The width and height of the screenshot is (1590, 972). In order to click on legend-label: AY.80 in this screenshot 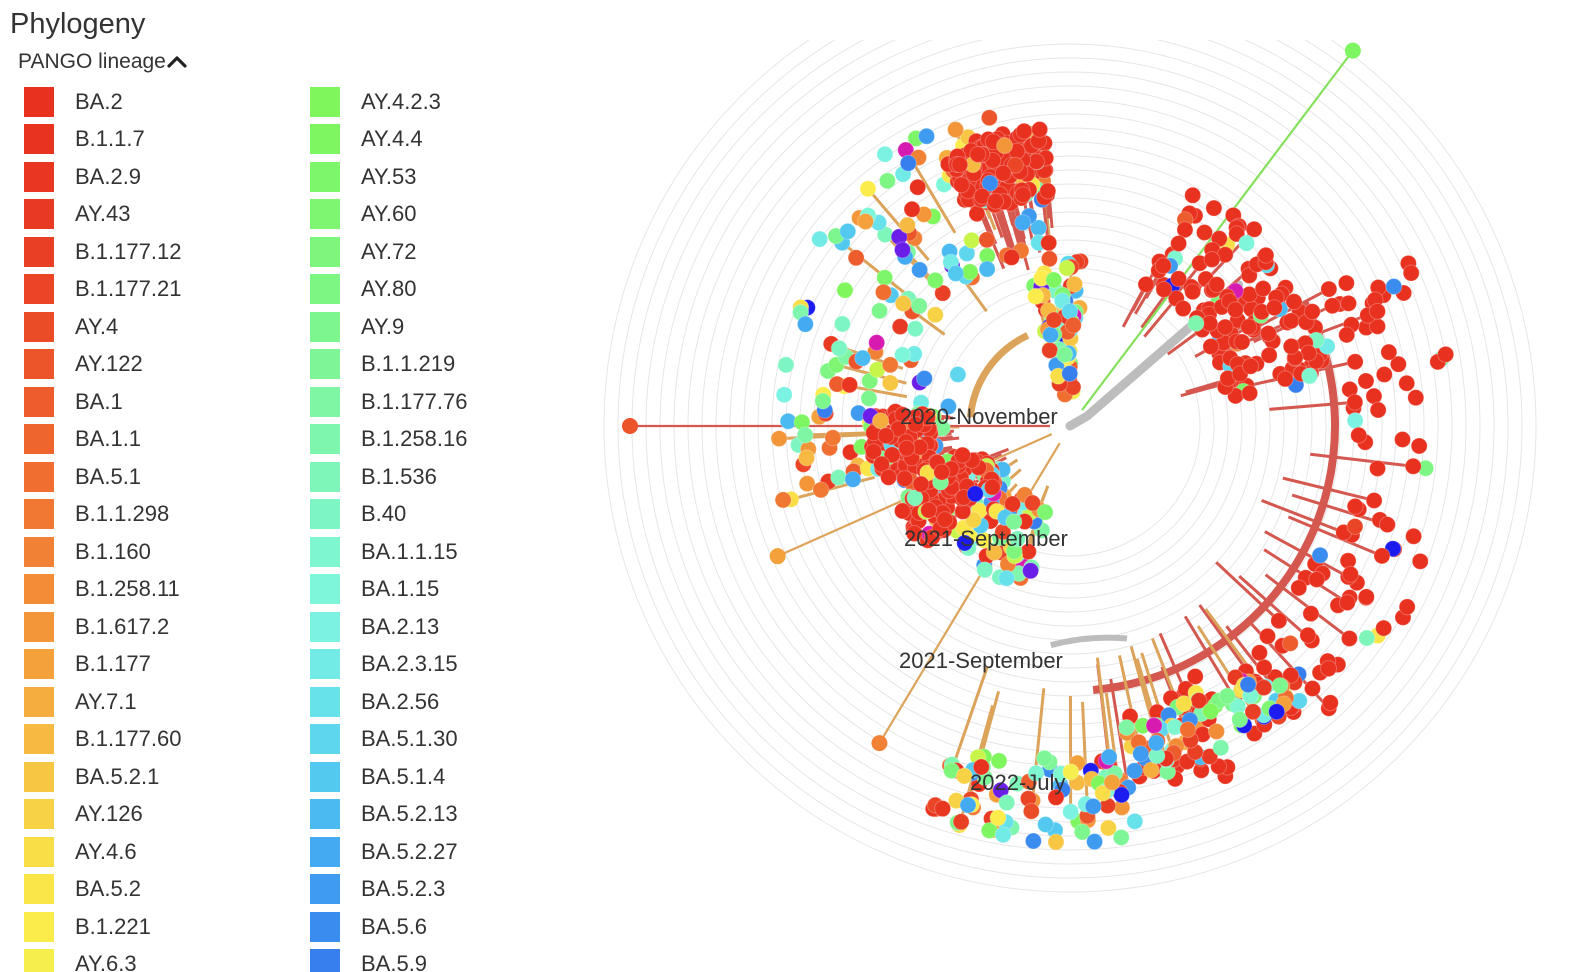, I will do `click(389, 288)`.